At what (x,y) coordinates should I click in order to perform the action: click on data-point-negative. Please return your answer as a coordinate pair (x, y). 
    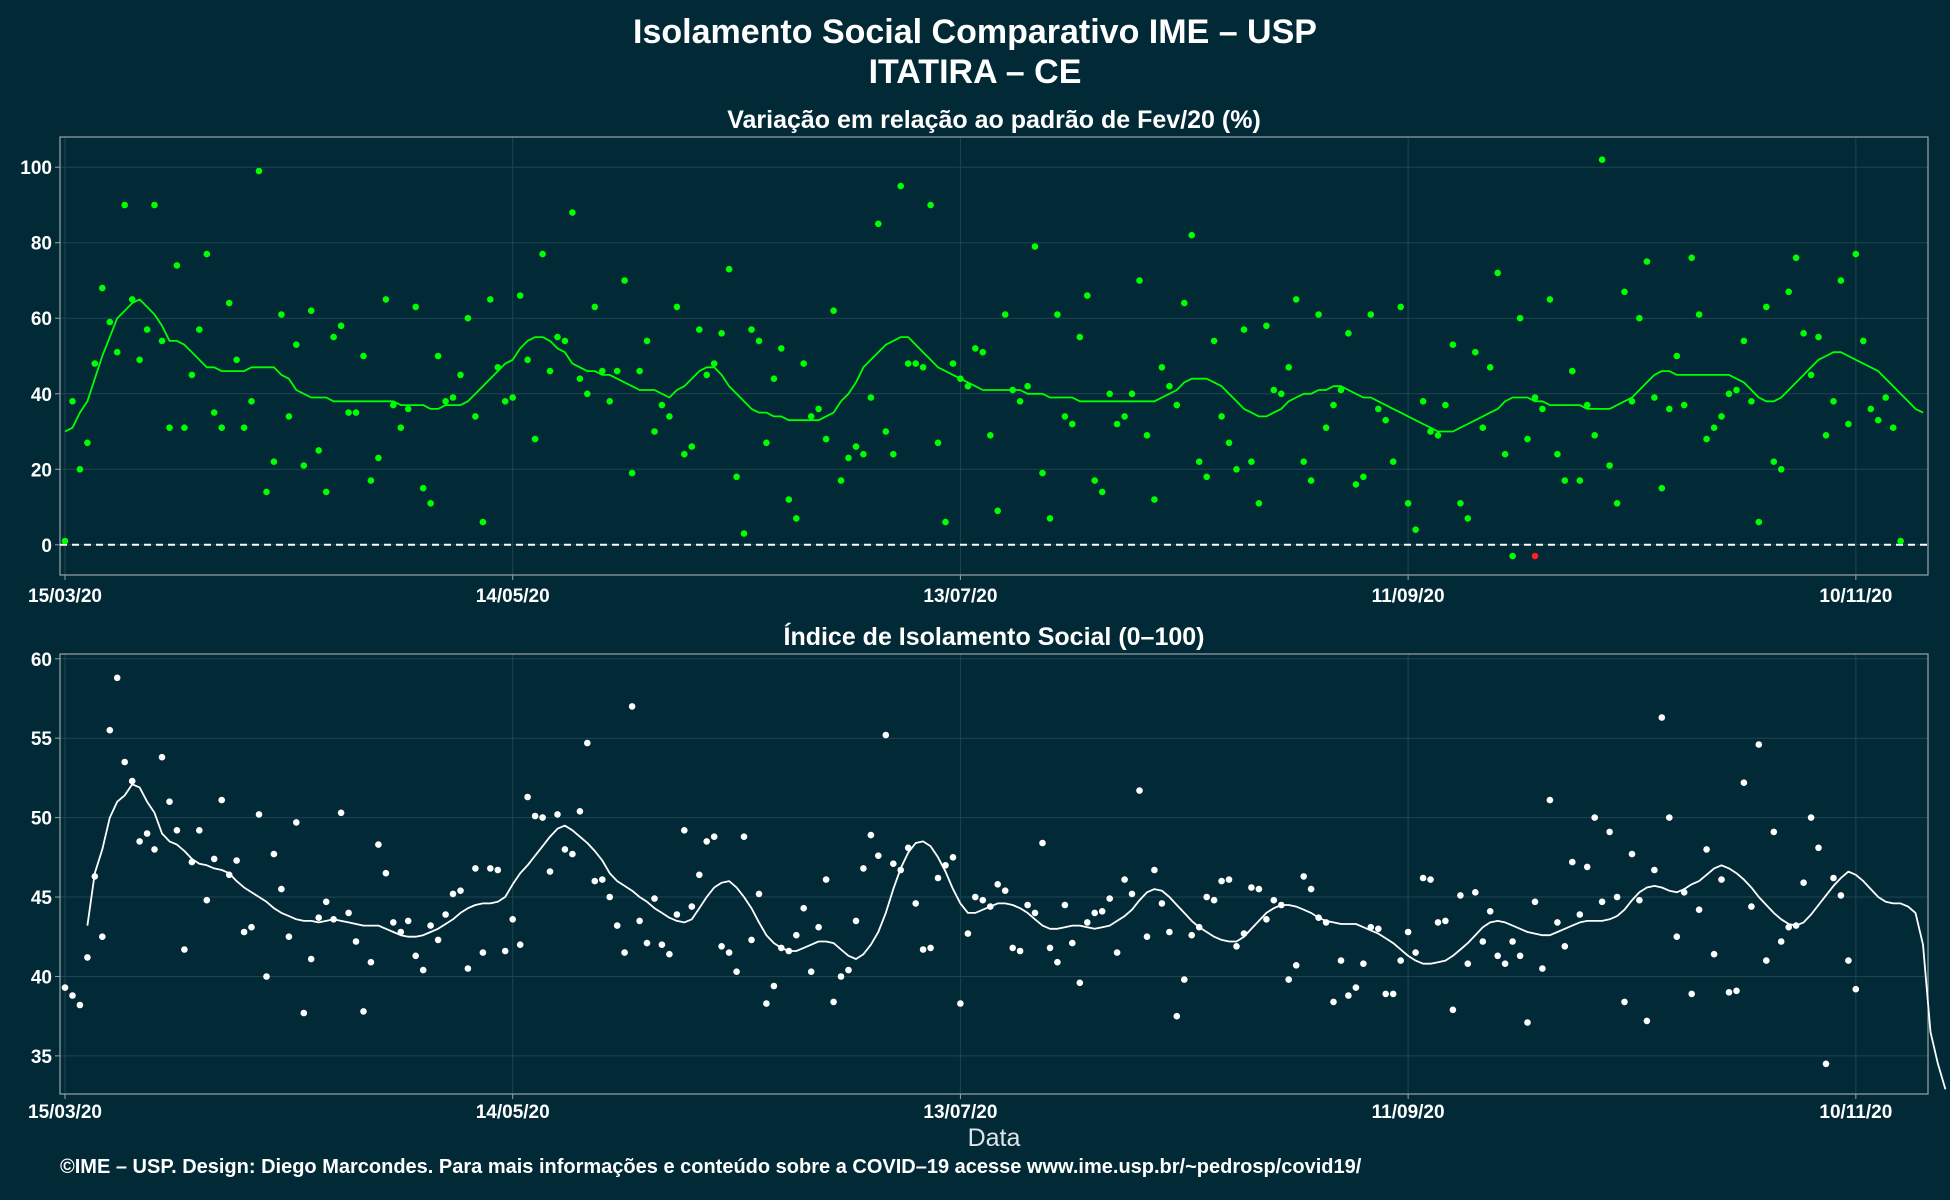
    Looking at the image, I should click on (1535, 556).